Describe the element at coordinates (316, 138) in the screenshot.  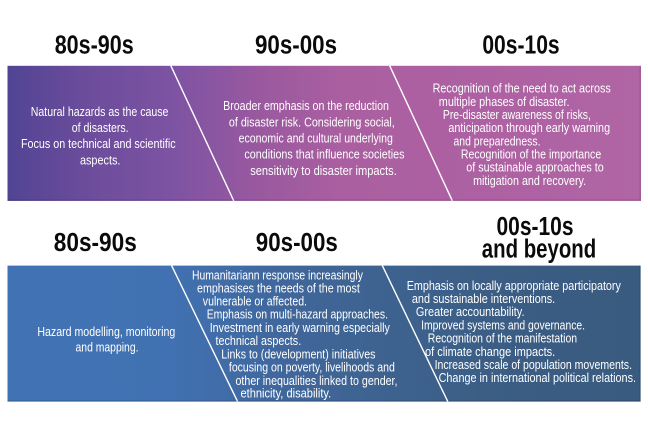
I see `svg-text:economic and cultural underlyi: economic and cultural underlying` at that location.